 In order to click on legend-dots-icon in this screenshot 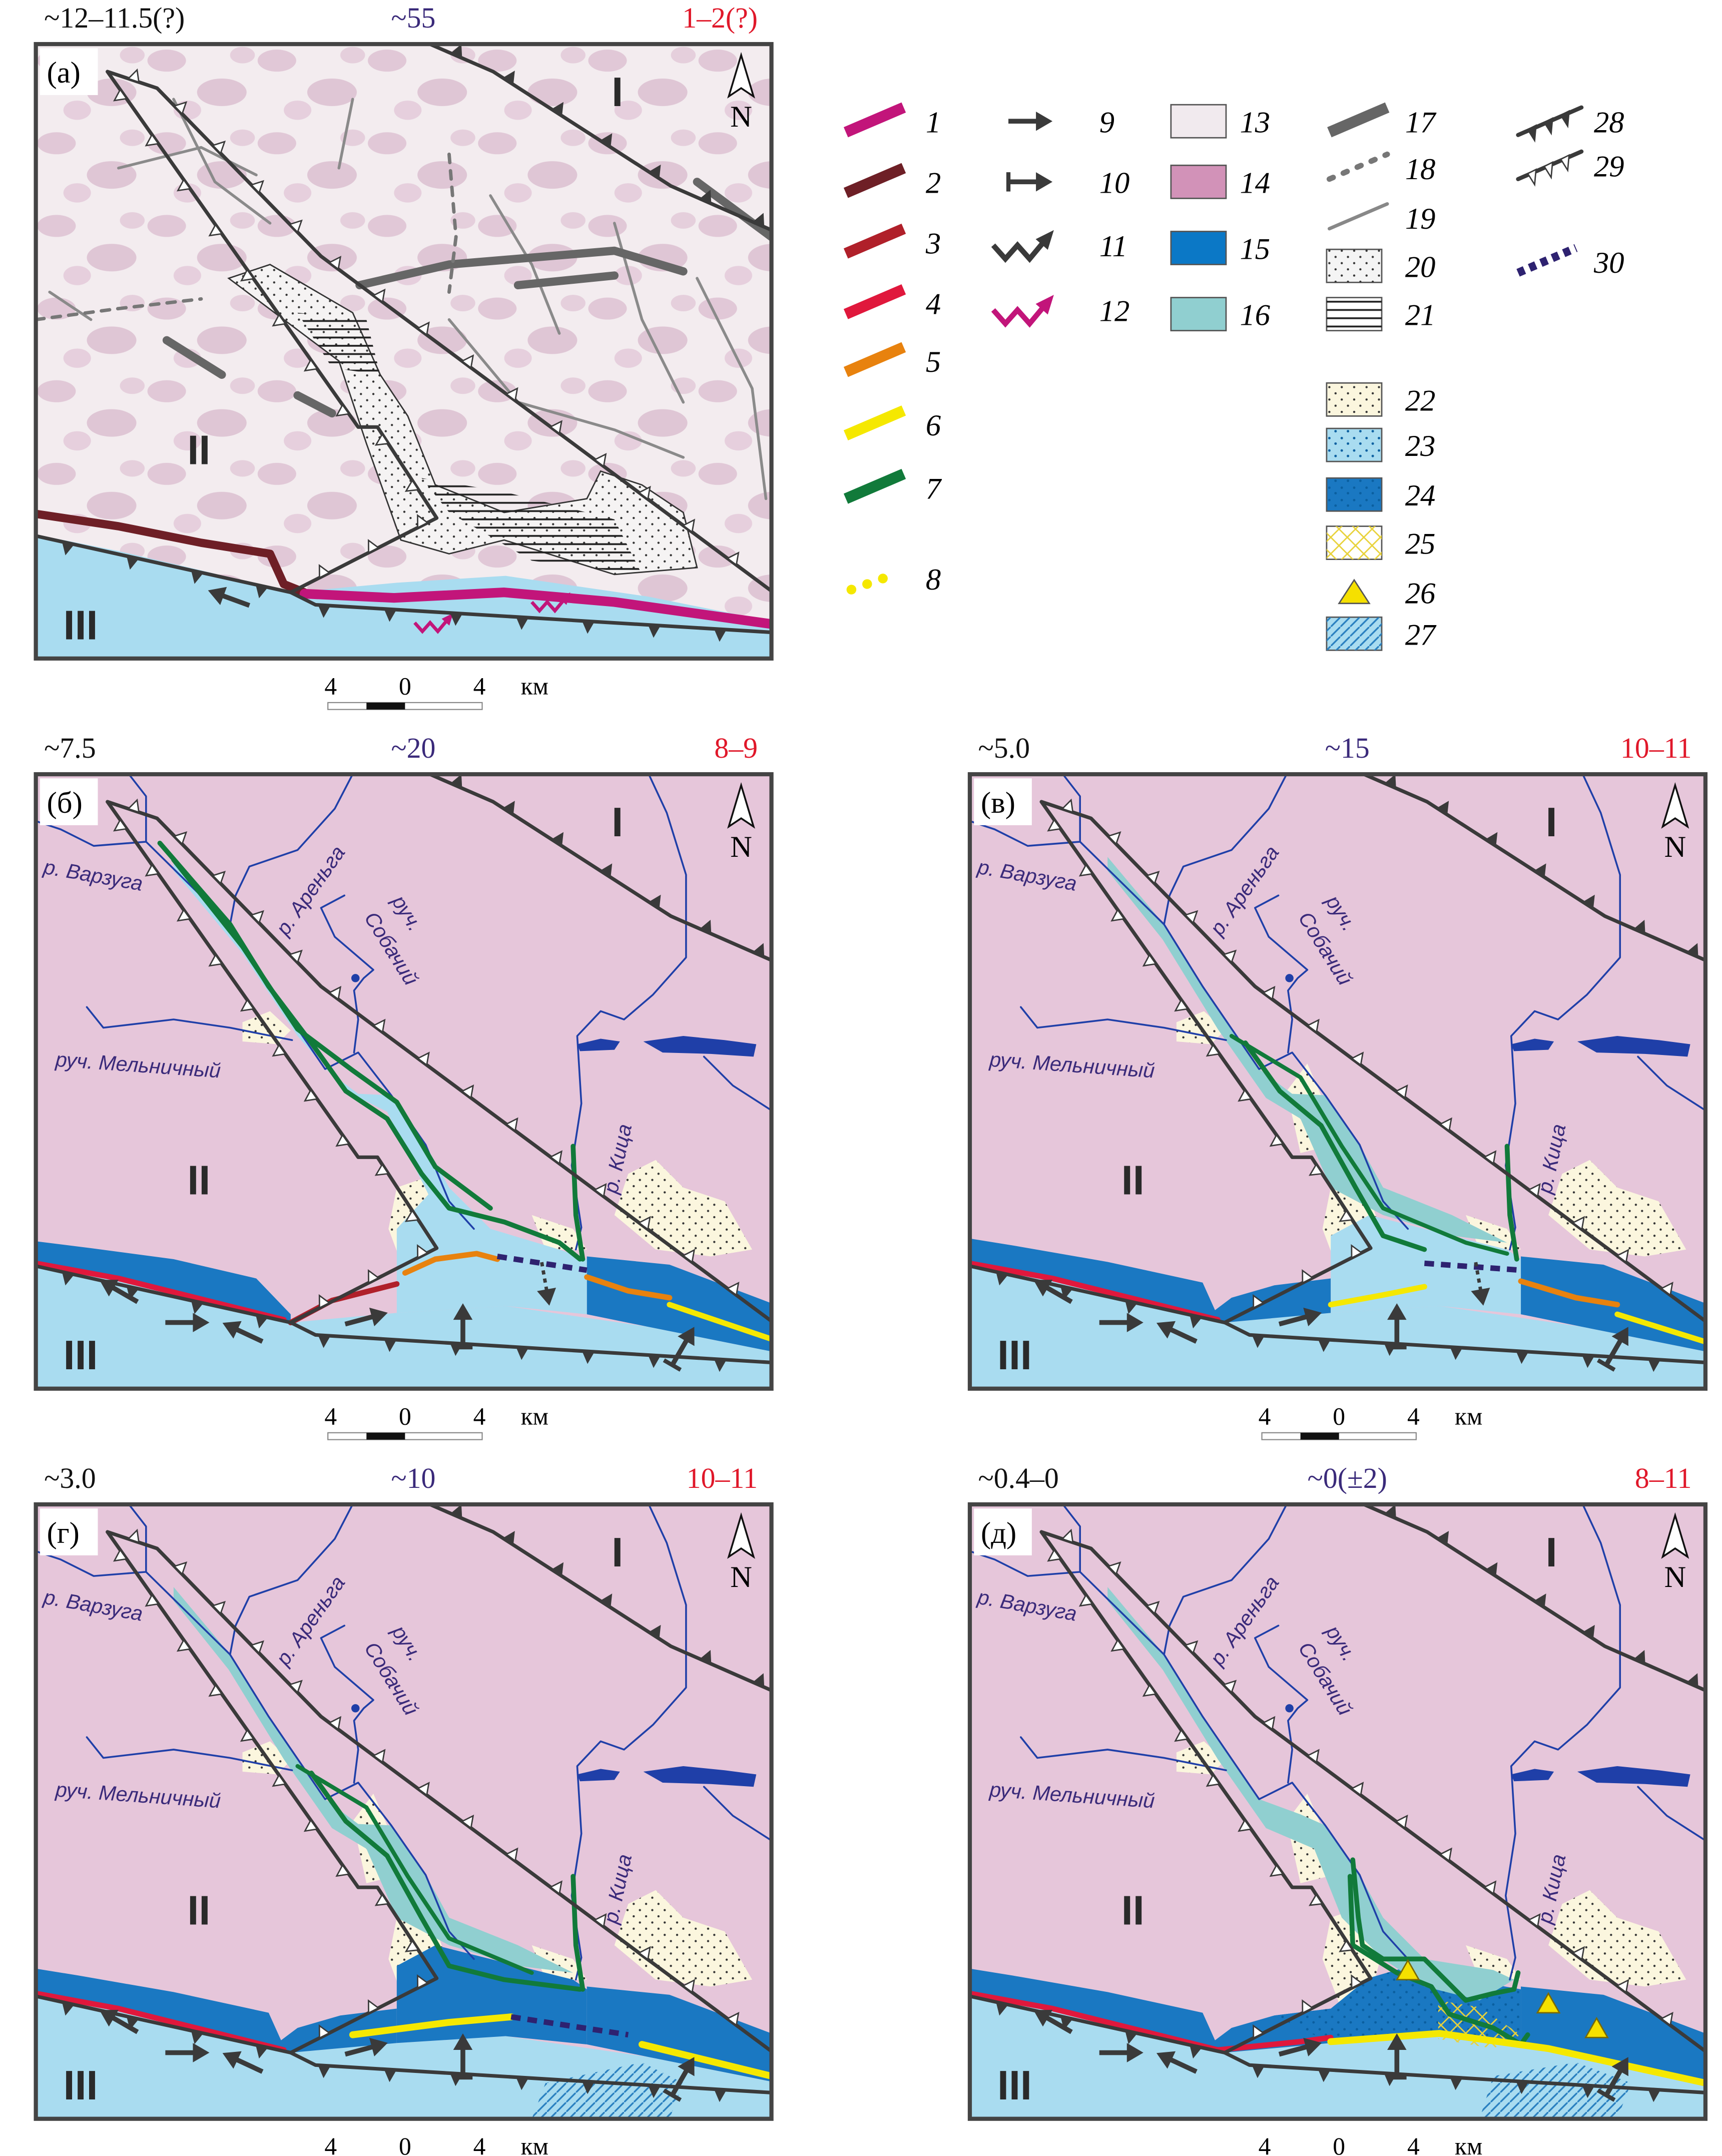, I will do `click(874, 581)`.